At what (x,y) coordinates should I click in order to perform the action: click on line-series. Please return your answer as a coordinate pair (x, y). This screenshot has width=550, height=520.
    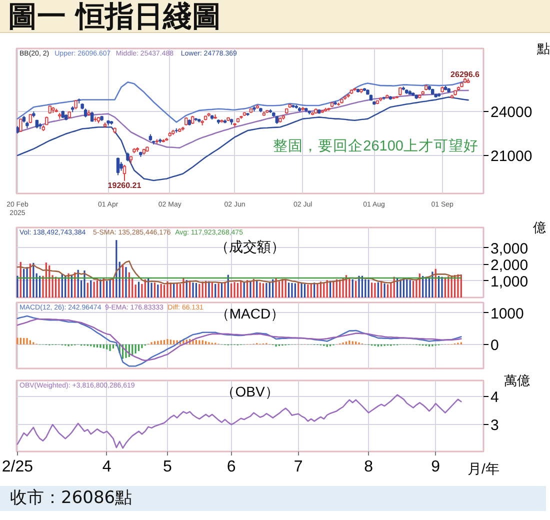
    Looking at the image, I should click on (242, 101).